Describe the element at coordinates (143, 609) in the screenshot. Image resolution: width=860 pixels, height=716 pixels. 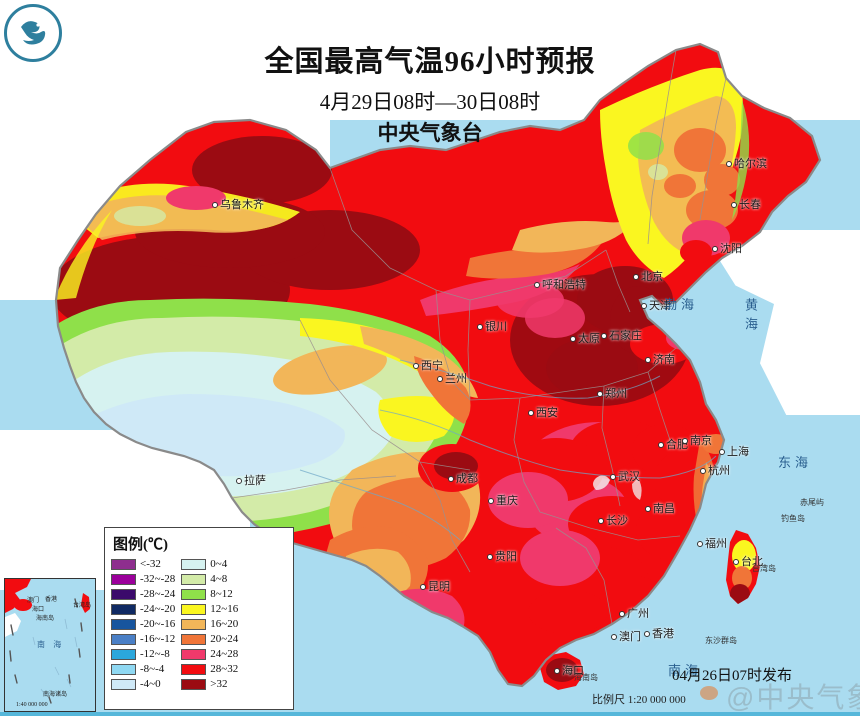
I see `legend-row: -24~-20` at that location.